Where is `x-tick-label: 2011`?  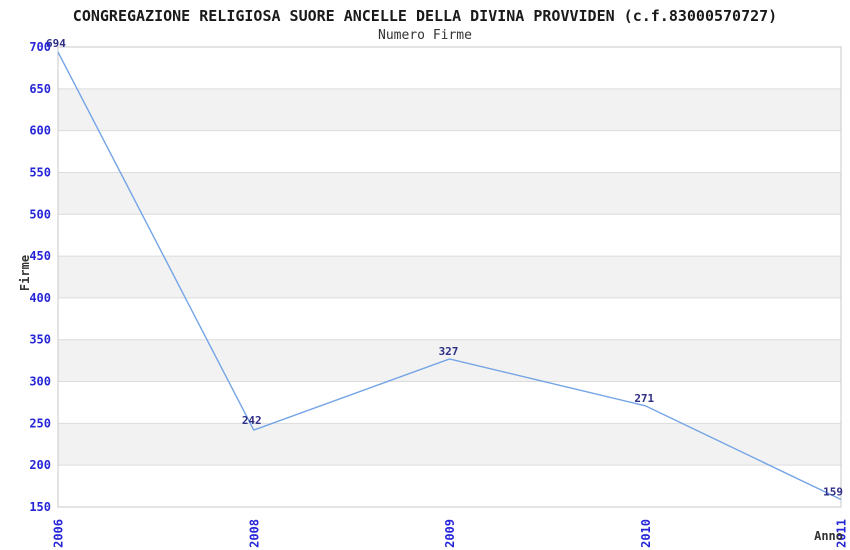 x-tick-label: 2011 is located at coordinates (842, 533).